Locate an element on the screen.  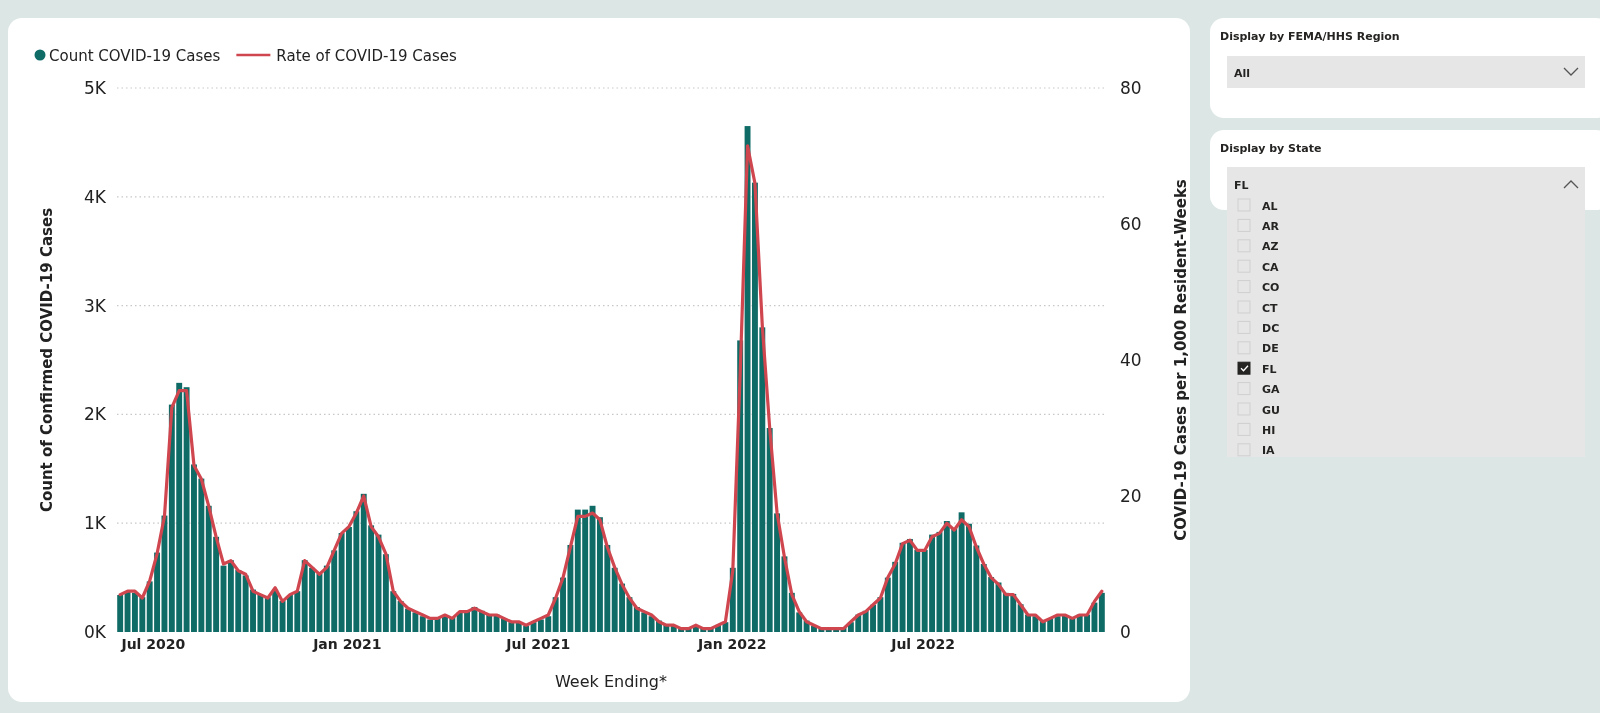
y2-axis-title: COVID-19 Cases per 1,000 Resident-Weeks is located at coordinates (1181, 360).